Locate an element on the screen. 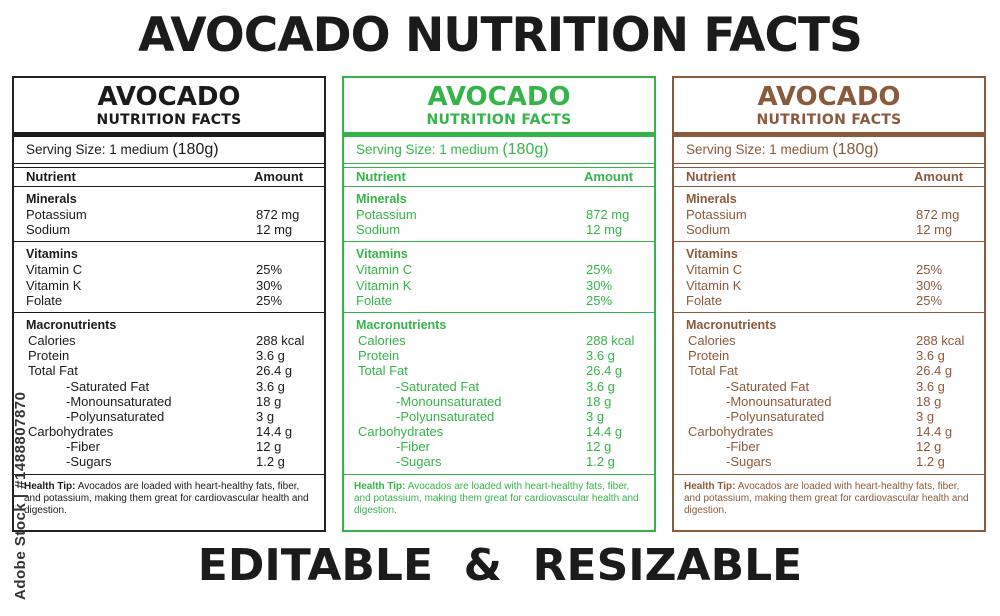  nutrient-amount: 12 g is located at coordinates (929, 447).